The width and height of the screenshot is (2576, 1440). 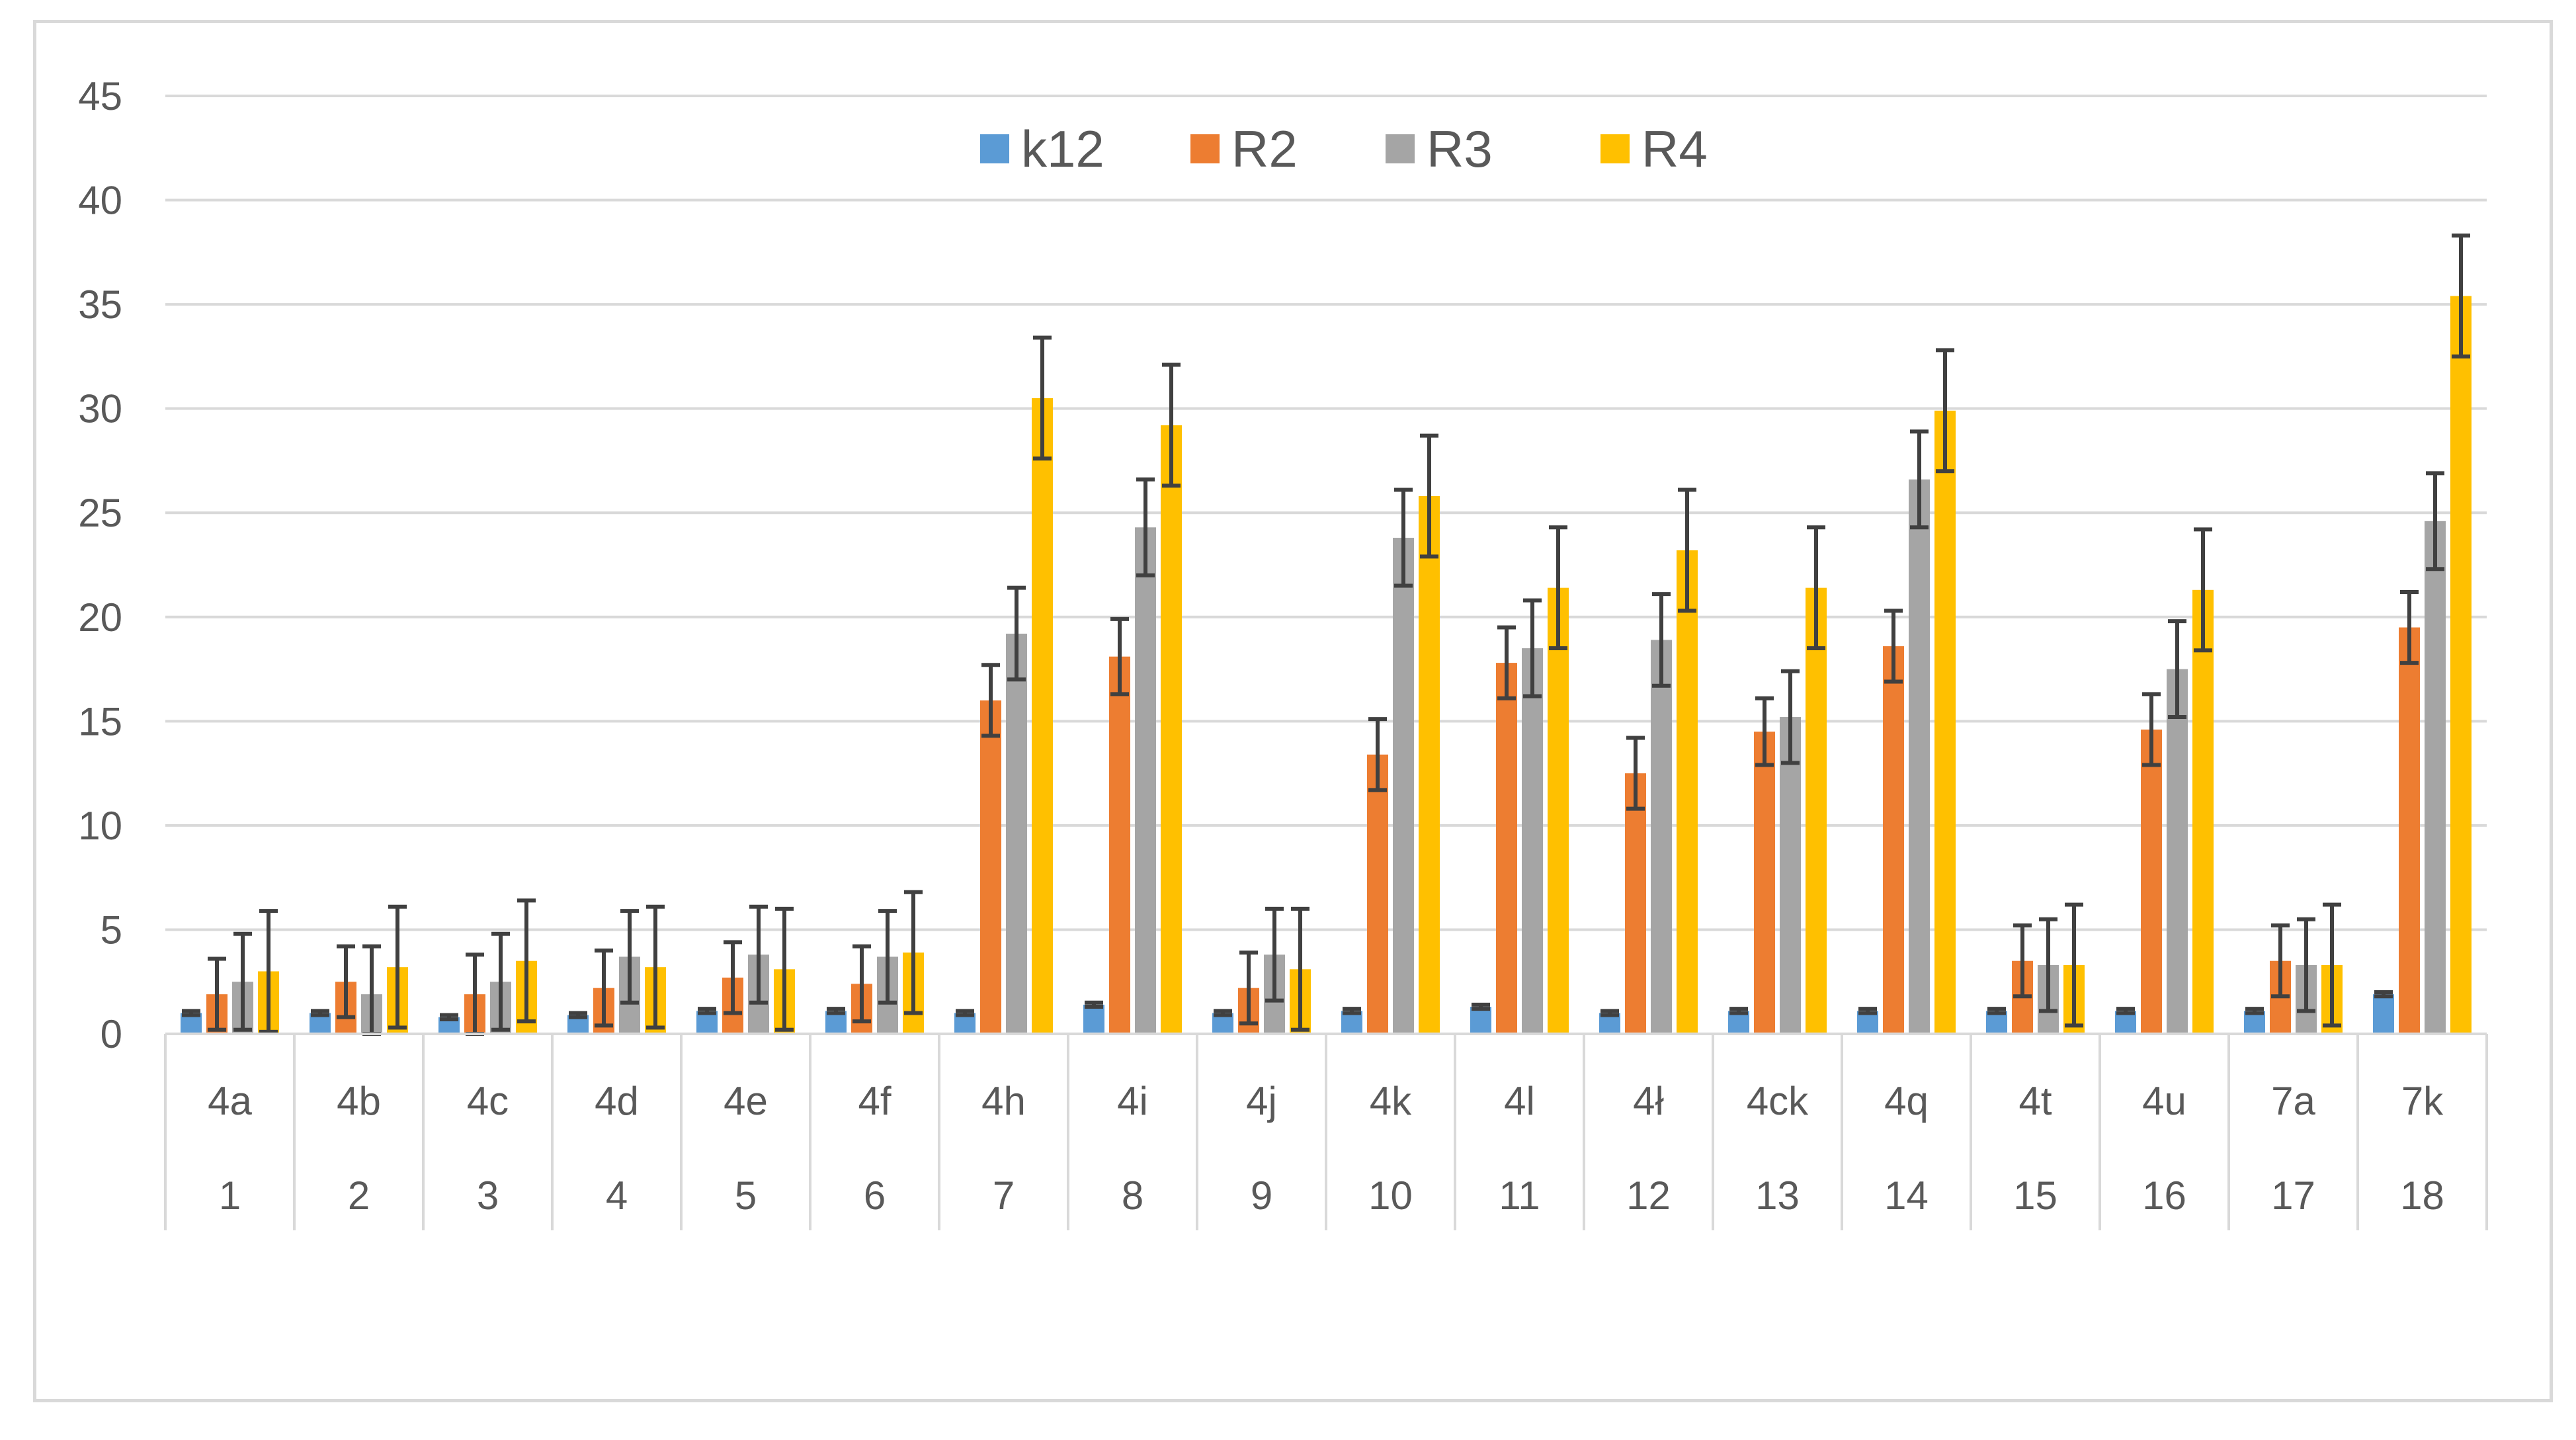 What do you see at coordinates (1615, 148) in the screenshot?
I see `legend-swatch-R4` at bounding box center [1615, 148].